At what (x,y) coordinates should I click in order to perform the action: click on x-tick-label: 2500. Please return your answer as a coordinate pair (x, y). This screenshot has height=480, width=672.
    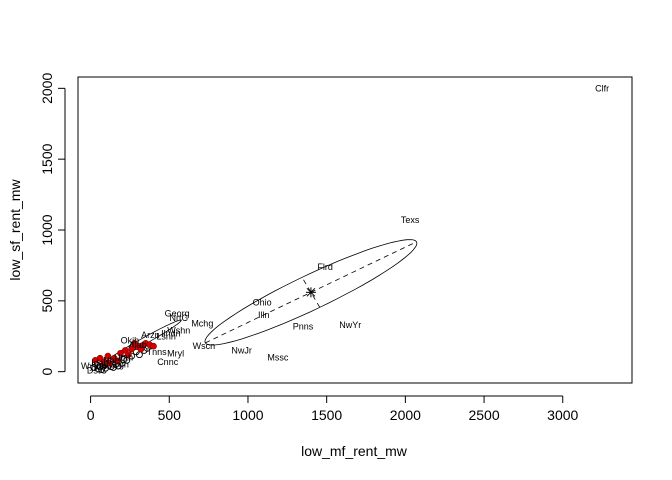
    Looking at the image, I should click on (483, 415).